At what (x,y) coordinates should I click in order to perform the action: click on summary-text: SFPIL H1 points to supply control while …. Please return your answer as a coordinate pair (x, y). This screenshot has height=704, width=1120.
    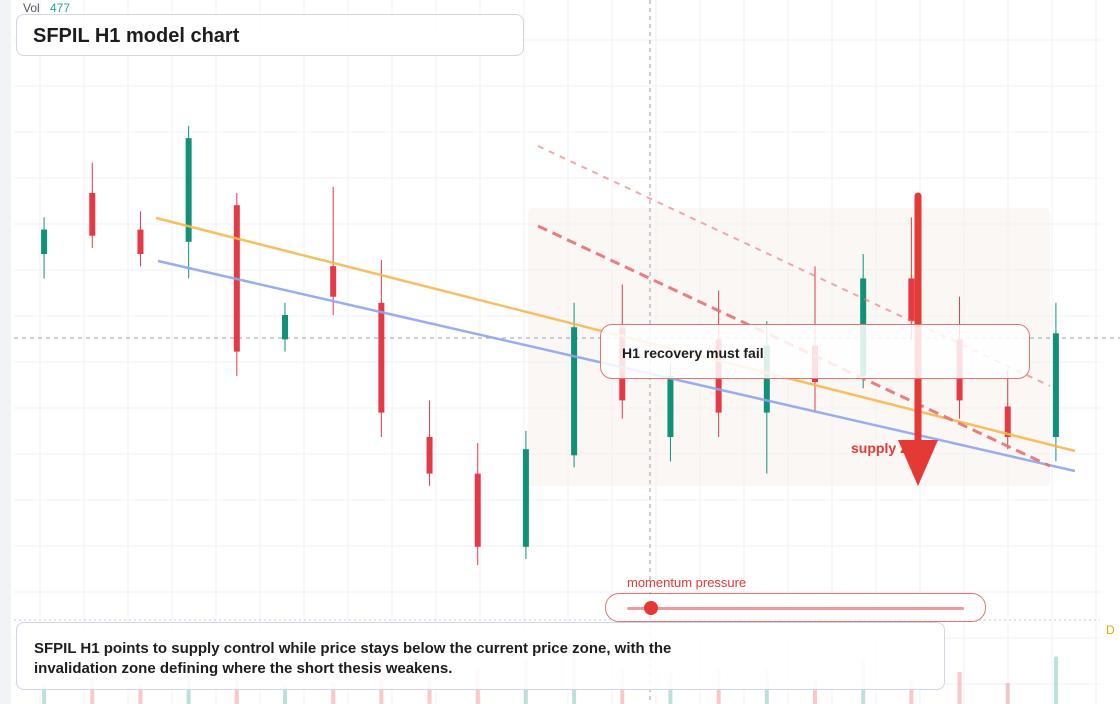
    Looking at the image, I should click on (353, 658).